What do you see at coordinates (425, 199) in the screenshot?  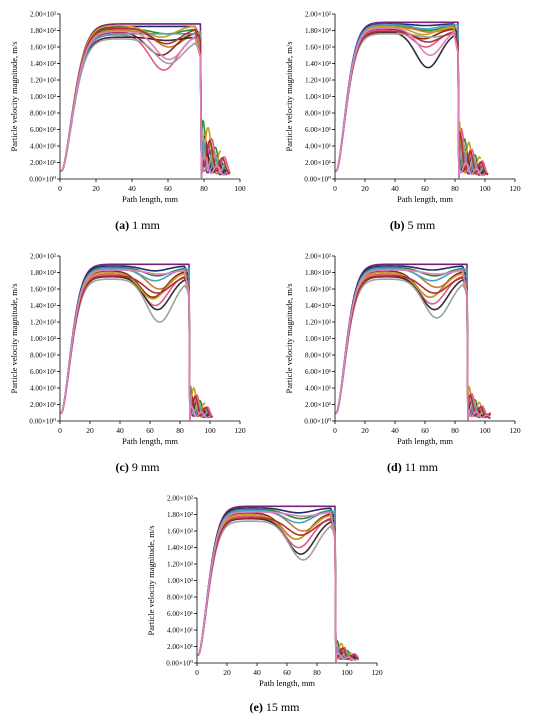 I see `x-axis-label-b: Path length, mm` at bounding box center [425, 199].